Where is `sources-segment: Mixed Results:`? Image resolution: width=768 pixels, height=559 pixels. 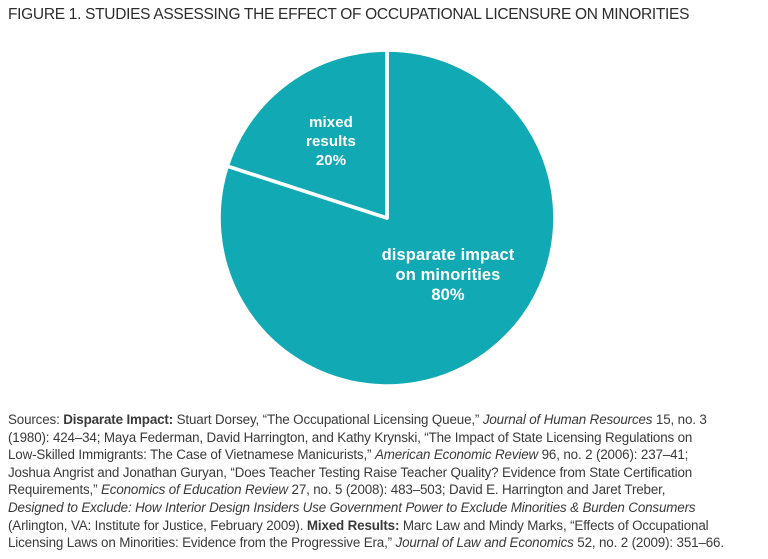
sources-segment: Mixed Results: is located at coordinates (353, 525).